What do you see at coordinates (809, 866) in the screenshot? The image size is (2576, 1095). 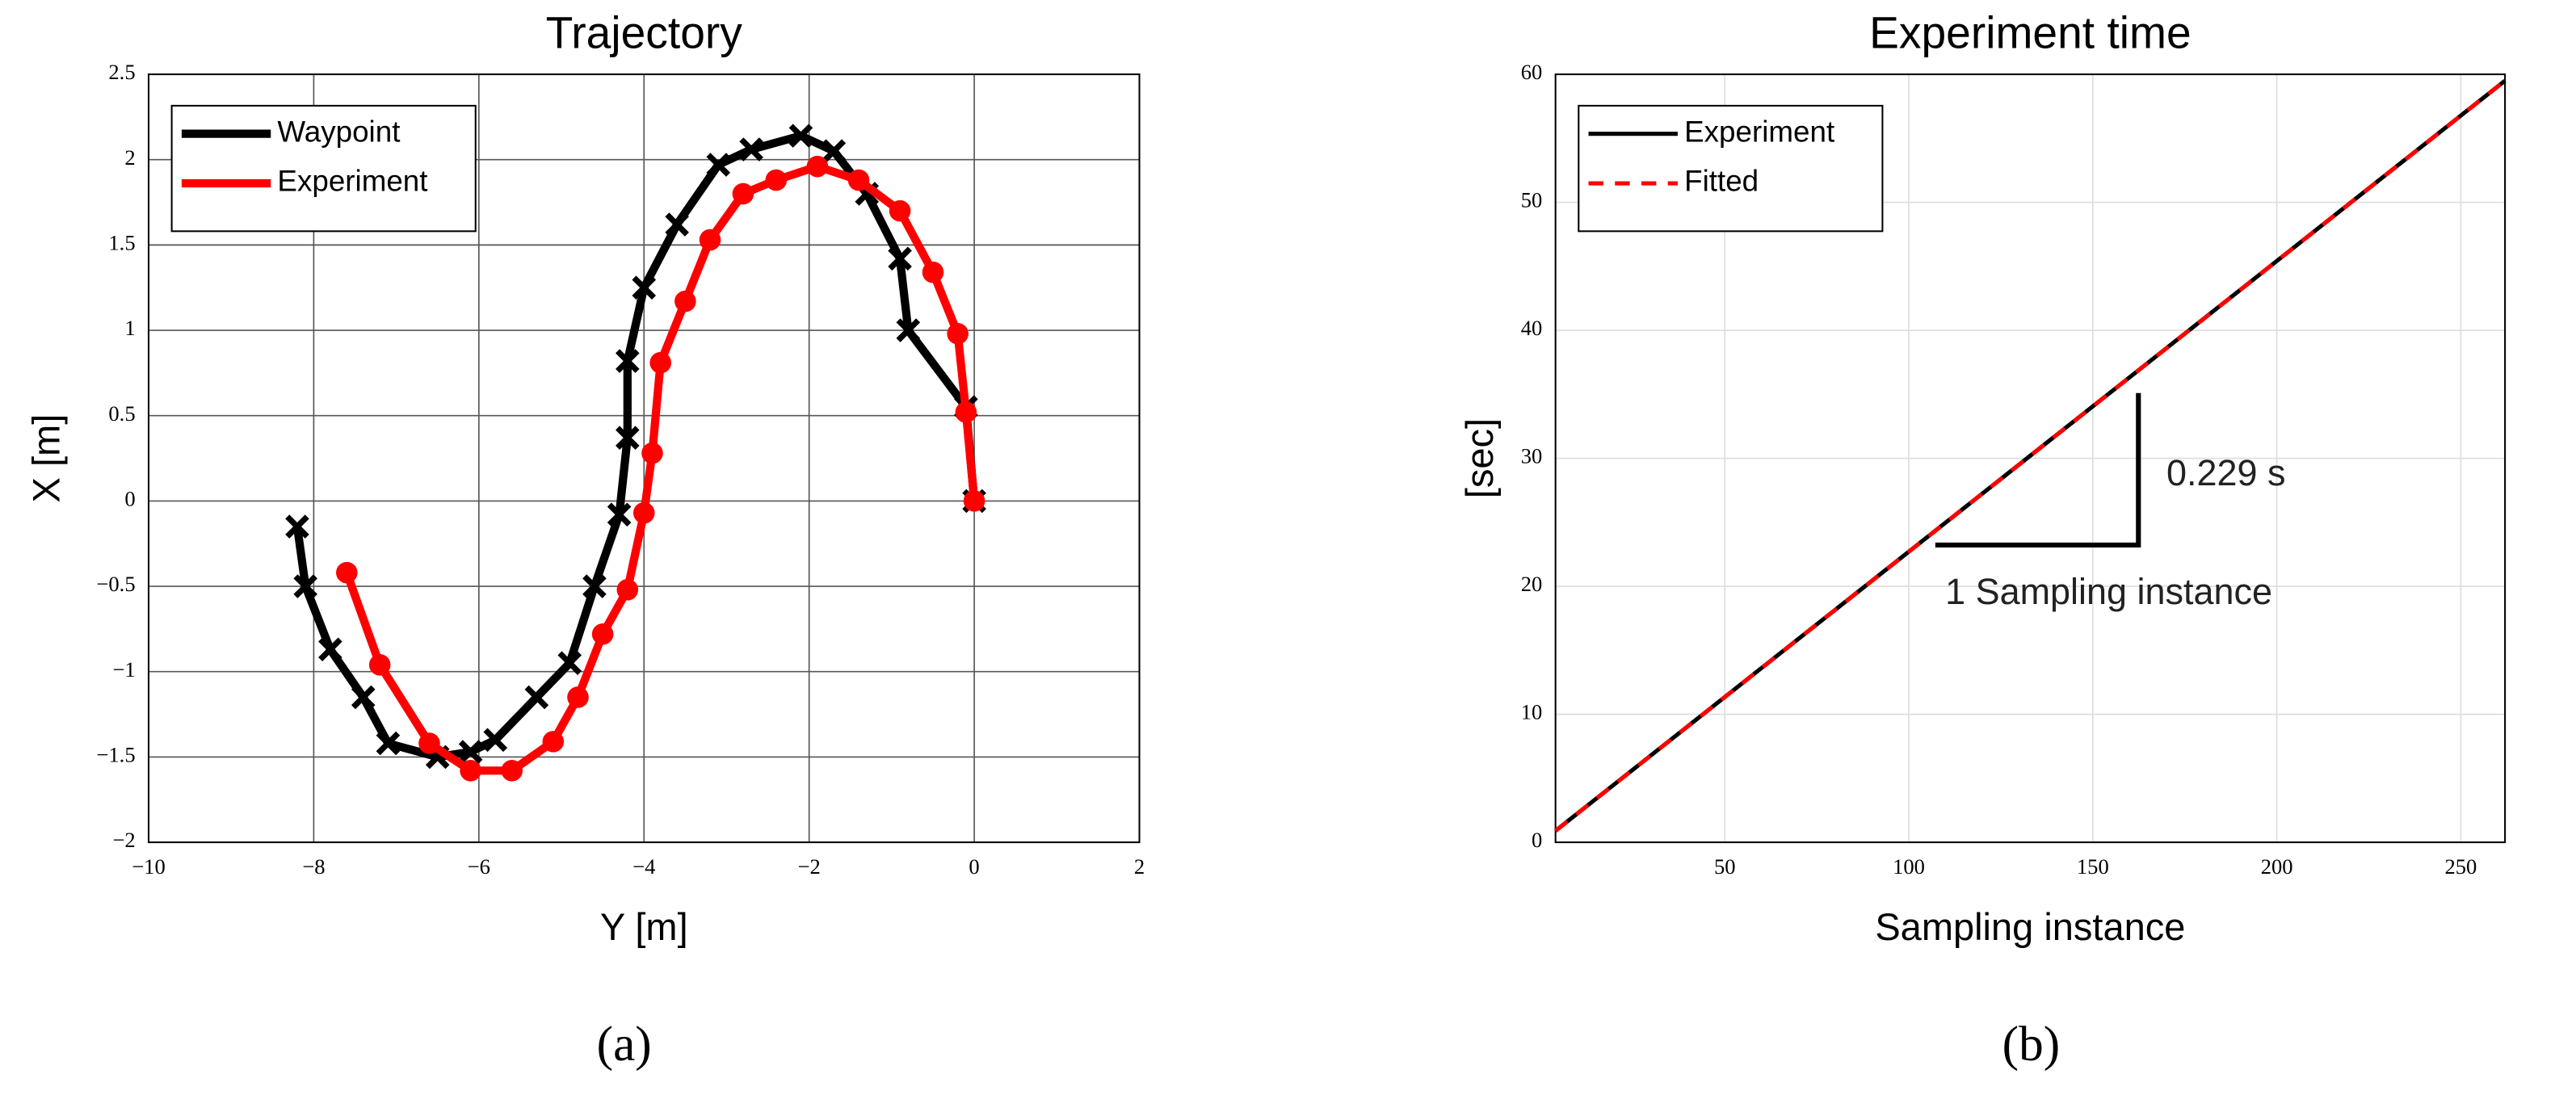 I see `x-tick-label: −2` at bounding box center [809, 866].